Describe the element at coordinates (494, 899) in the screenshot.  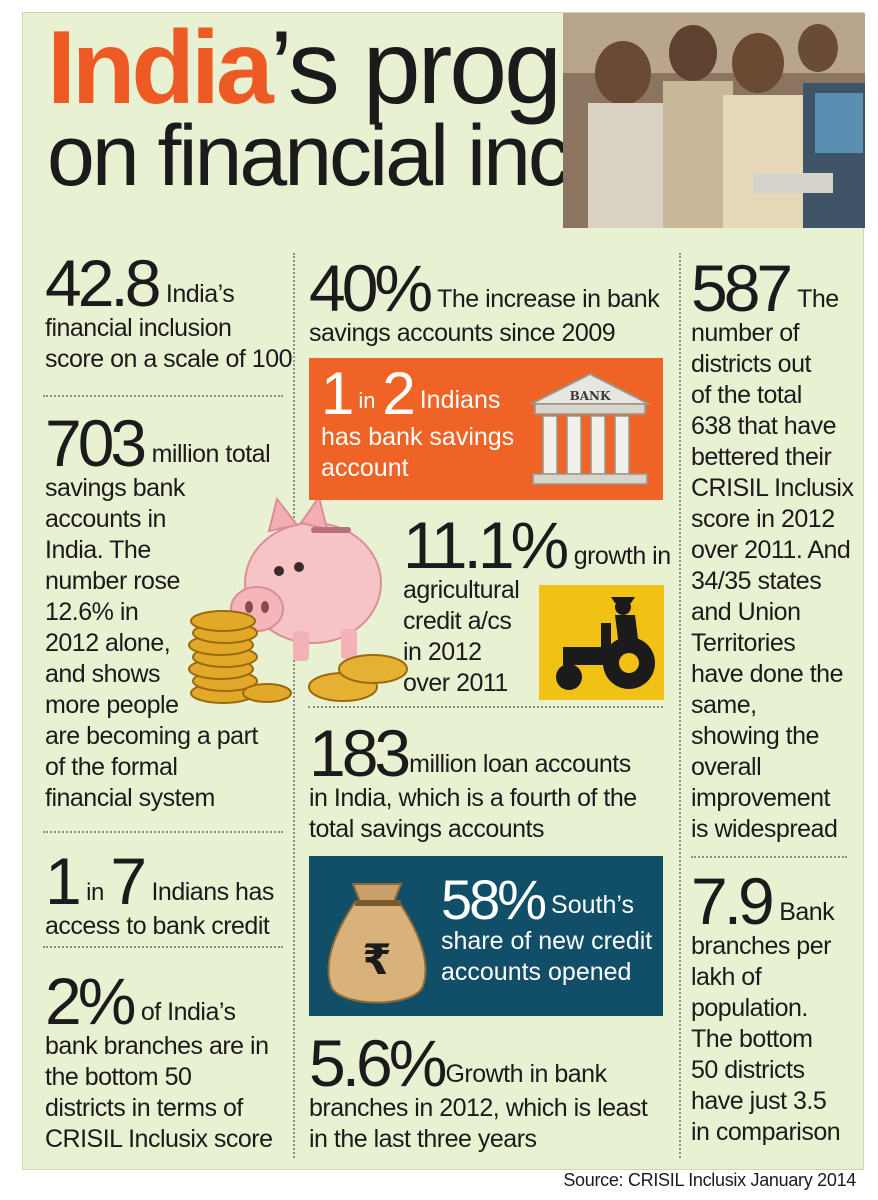
I see `south-number: 58%` at that location.